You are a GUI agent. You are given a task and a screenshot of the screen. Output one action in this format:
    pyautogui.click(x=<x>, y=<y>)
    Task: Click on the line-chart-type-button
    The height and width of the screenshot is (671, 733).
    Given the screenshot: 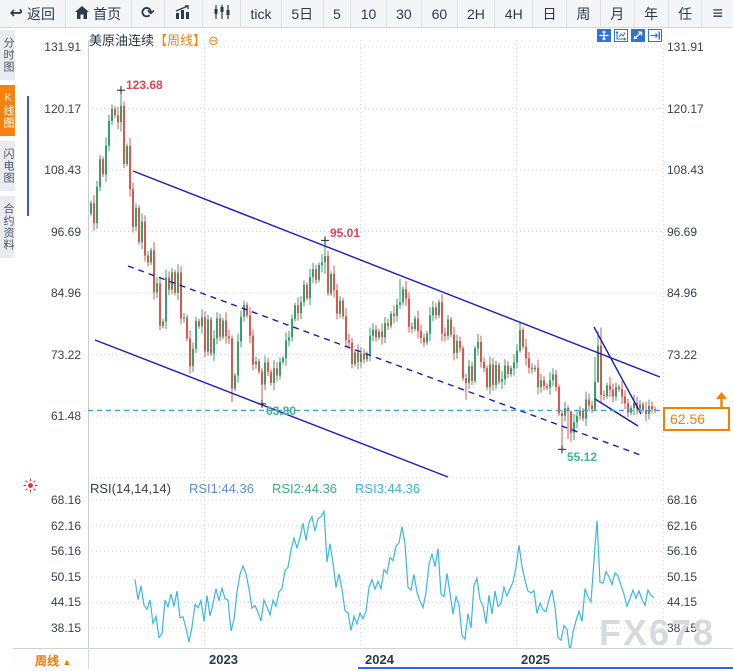 What is the action you would take?
    pyautogui.click(x=184, y=13)
    